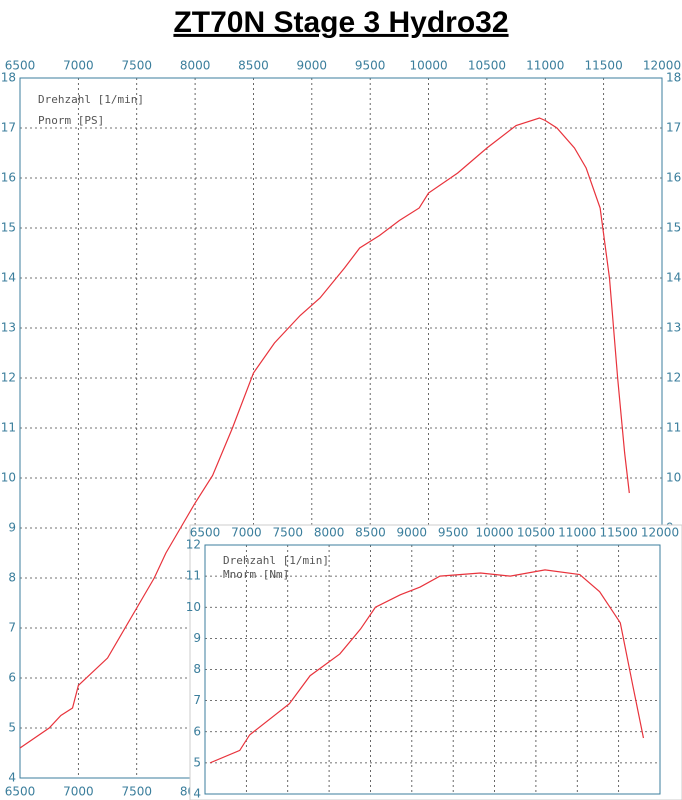 The image size is (682, 800). Describe the element at coordinates (256, 574) in the screenshot. I see `y-axis-label: Mnorm [Nm]` at that location.